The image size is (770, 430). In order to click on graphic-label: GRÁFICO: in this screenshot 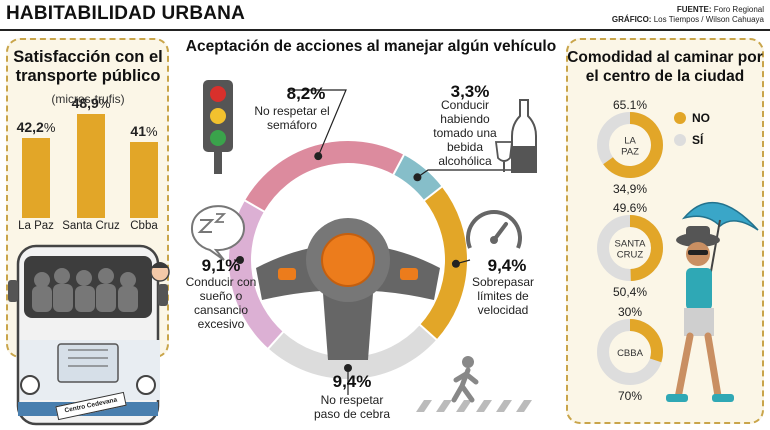, I will do `click(631, 19)`.